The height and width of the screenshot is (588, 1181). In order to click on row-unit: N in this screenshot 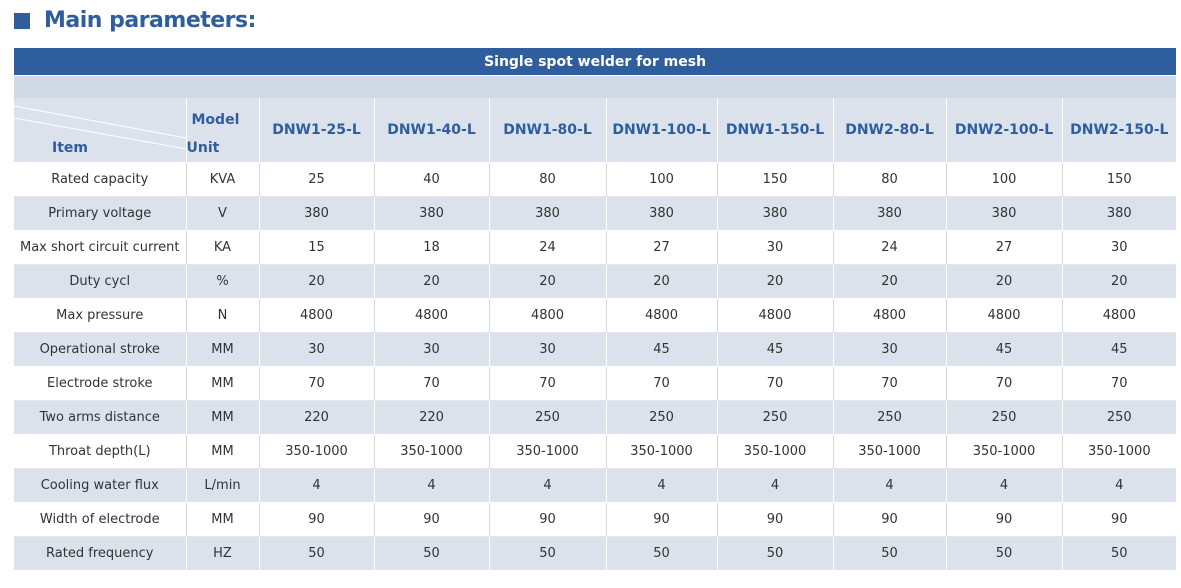, I will do `click(223, 315)`.